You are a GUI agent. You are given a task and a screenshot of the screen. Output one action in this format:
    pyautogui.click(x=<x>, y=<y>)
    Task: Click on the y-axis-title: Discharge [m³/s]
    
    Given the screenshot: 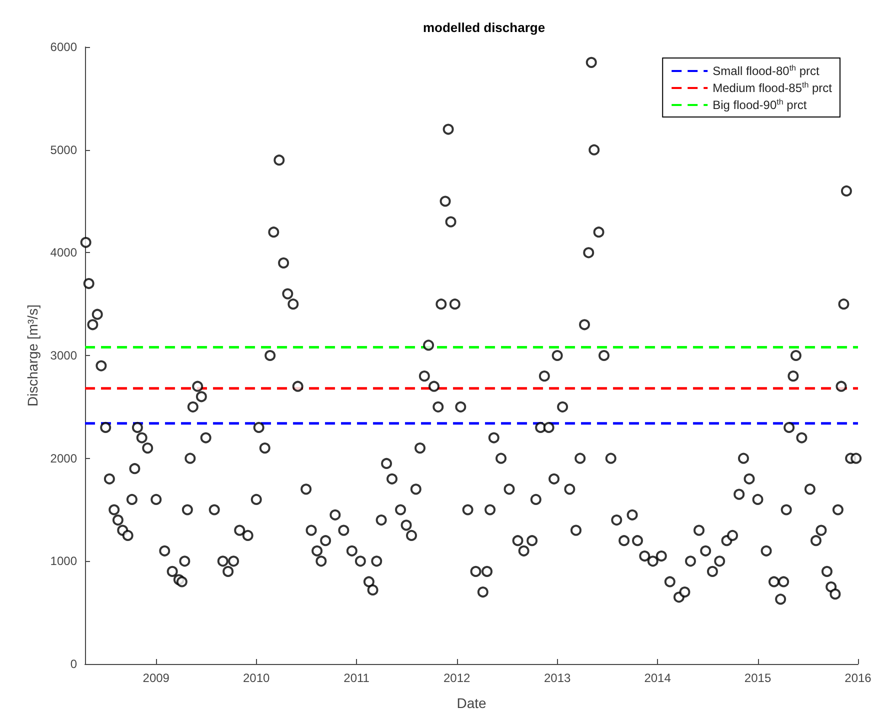 What is the action you would take?
    pyautogui.click(x=32, y=355)
    